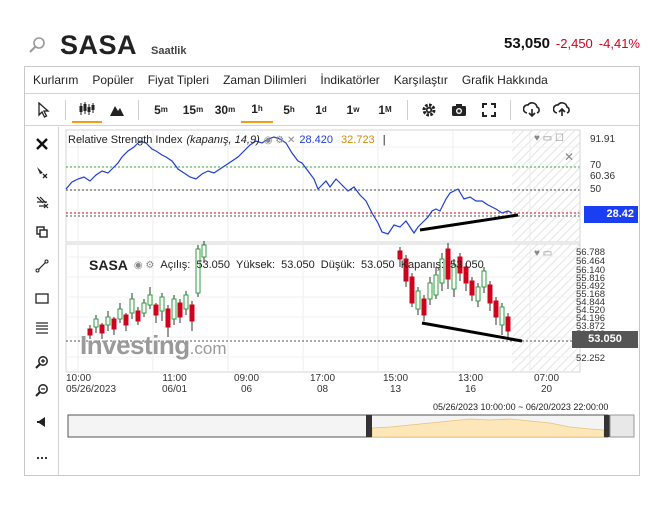  What do you see at coordinates (549, 138) in the screenshot?
I see `rsi-pane-controls: ♥ ▭ ☐` at bounding box center [549, 138].